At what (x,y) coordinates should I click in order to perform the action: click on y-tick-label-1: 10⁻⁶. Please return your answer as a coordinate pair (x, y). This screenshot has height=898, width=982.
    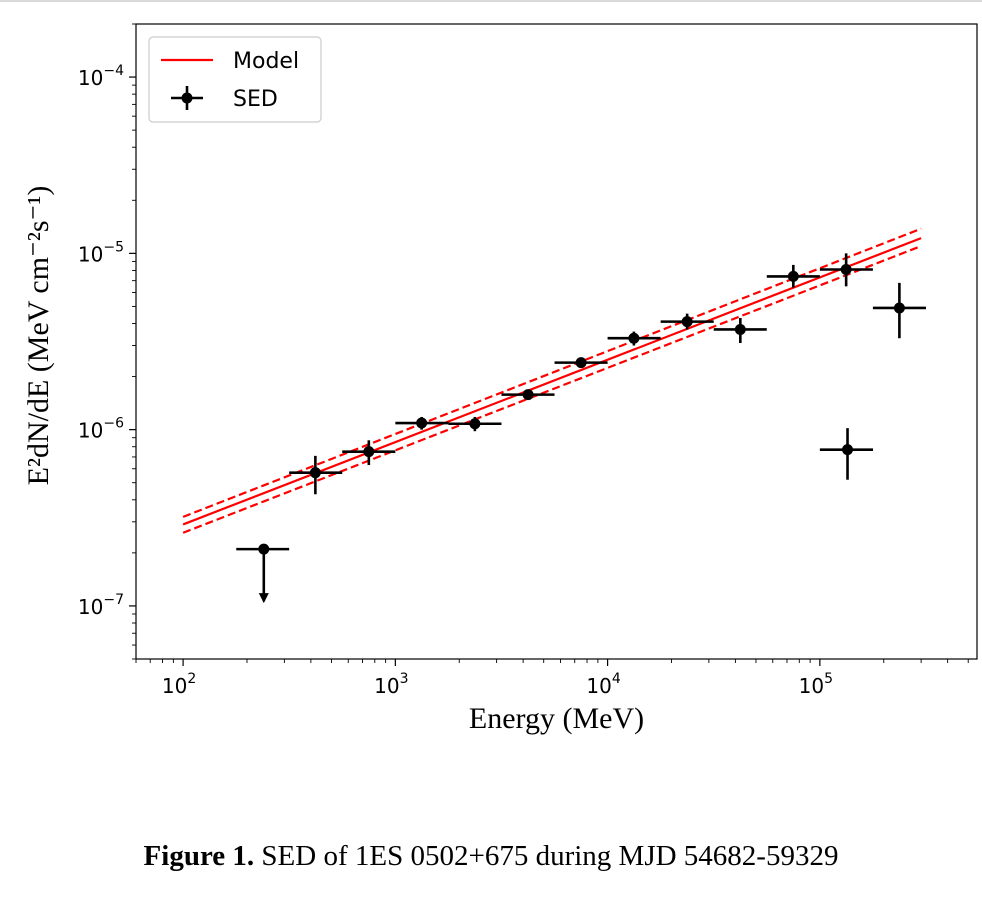
    Looking at the image, I should click on (101, 429).